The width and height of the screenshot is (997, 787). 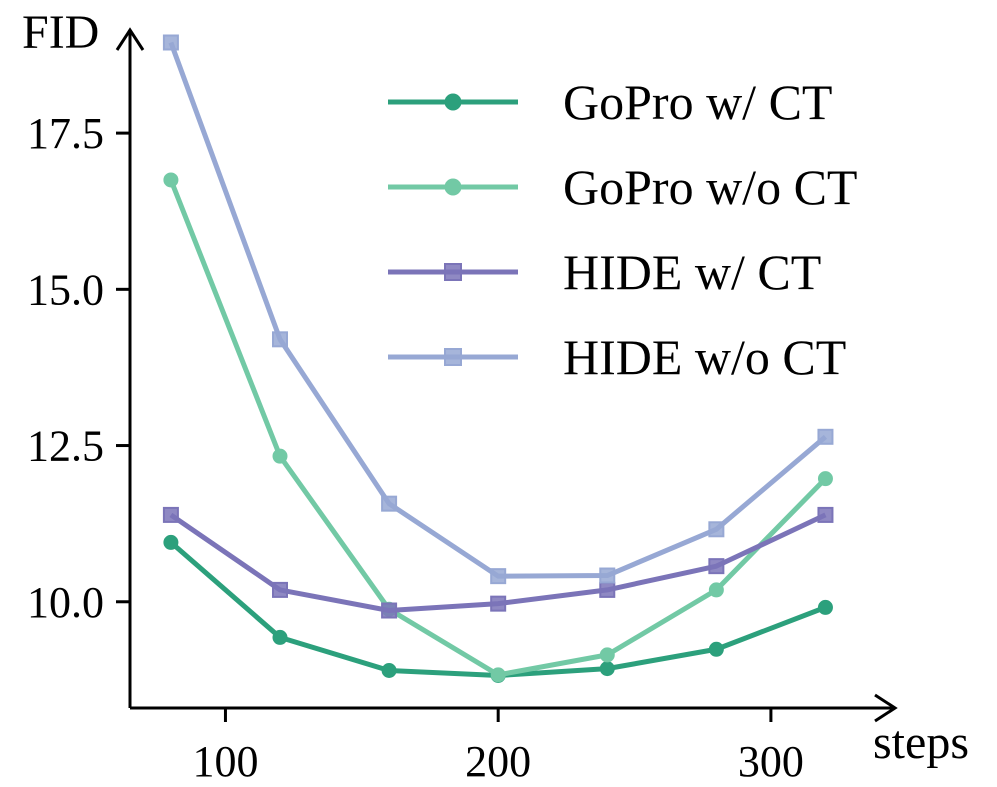 What do you see at coordinates (692, 272) in the screenshot?
I see `legend-label: HIDE w/ CT` at bounding box center [692, 272].